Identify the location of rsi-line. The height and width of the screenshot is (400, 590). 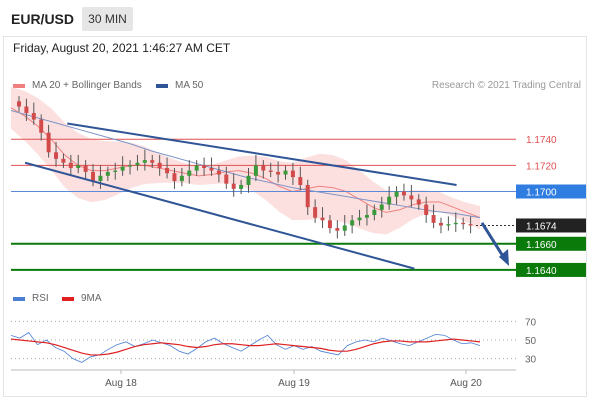
(245, 347).